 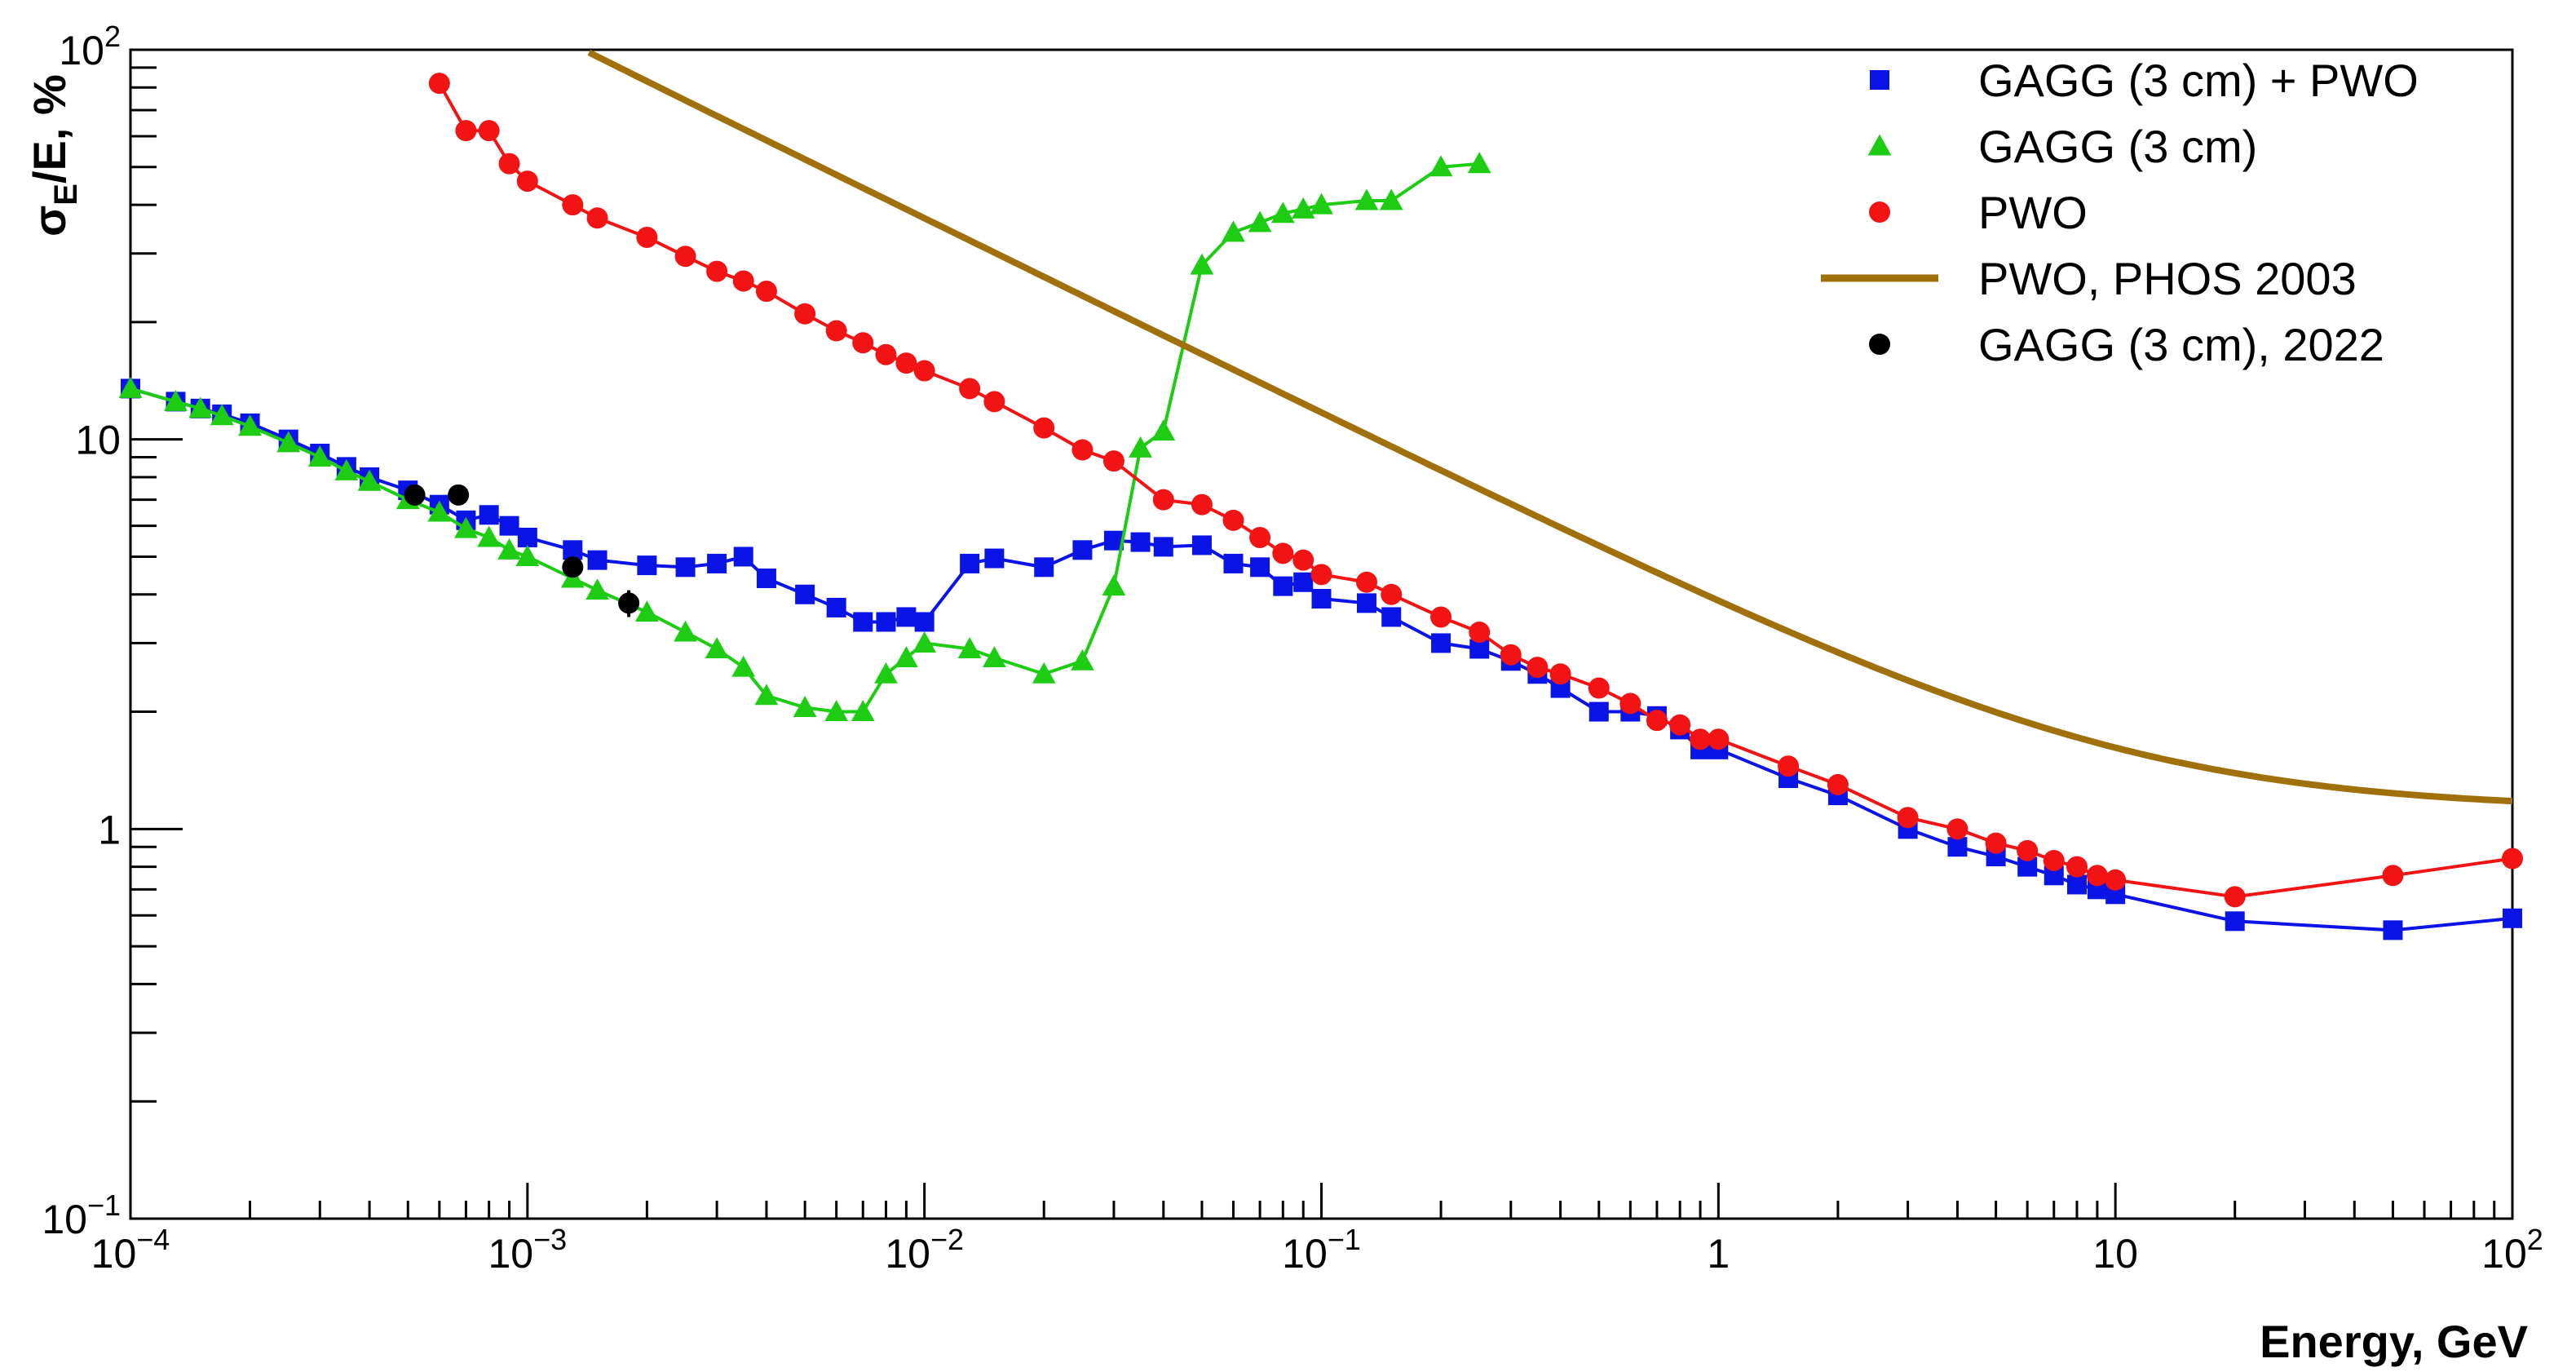 What do you see at coordinates (153, 1239) in the screenshot?
I see `x-tick-label-exponent: −4` at bounding box center [153, 1239].